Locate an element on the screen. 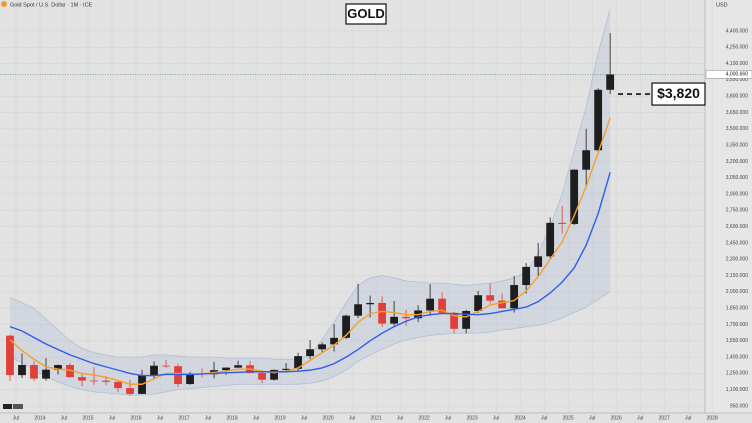 This screenshot has height=423, width=752. y-tick-label: 2,300.000 is located at coordinates (737, 260).